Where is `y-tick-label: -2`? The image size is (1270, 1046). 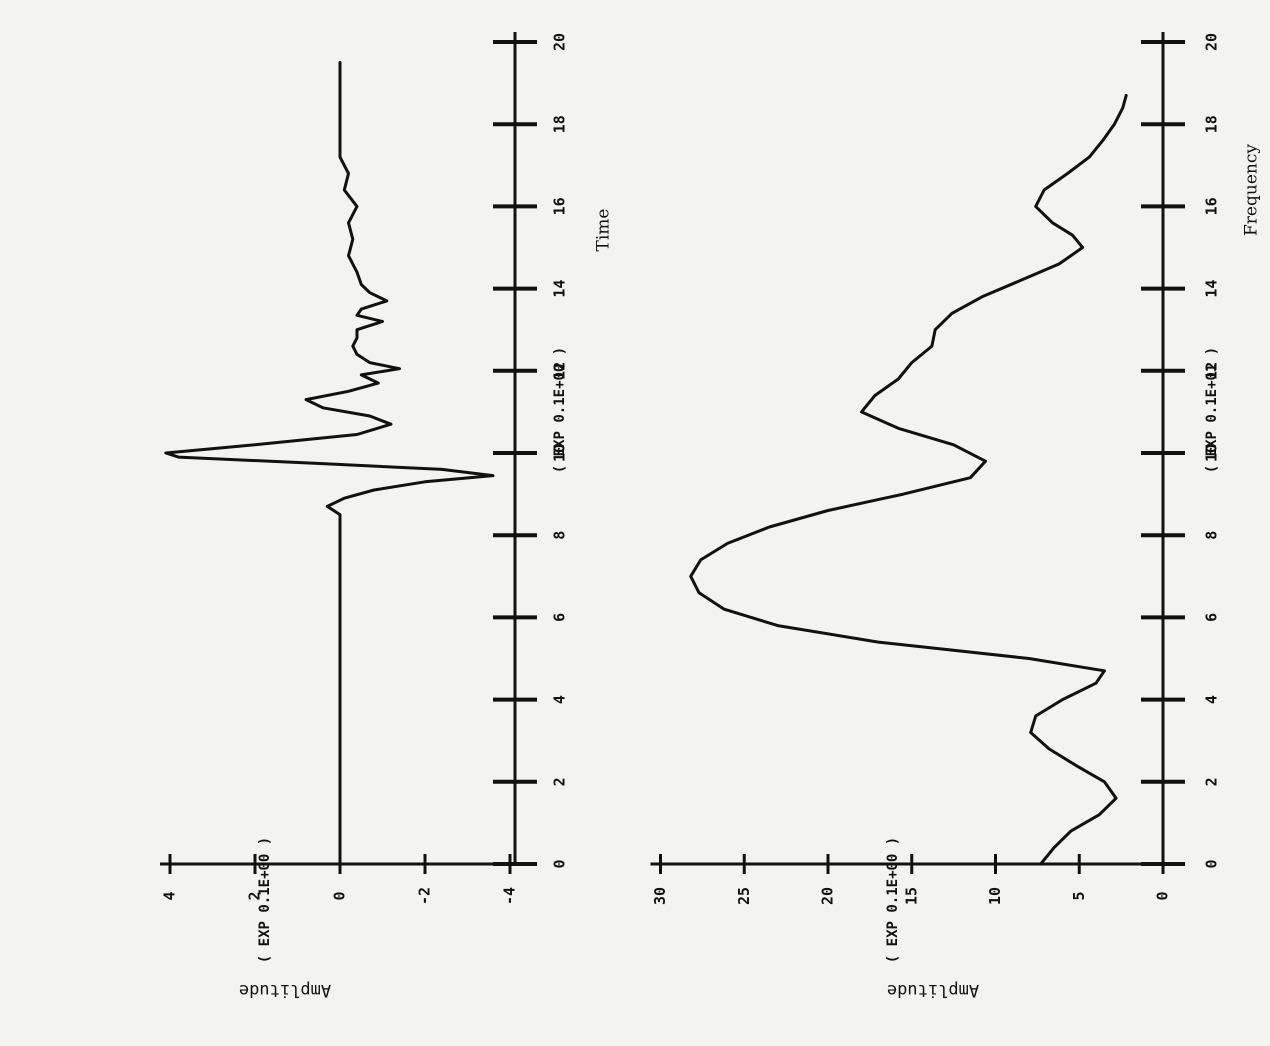
y-tick-label: -2 is located at coordinates (425, 896).